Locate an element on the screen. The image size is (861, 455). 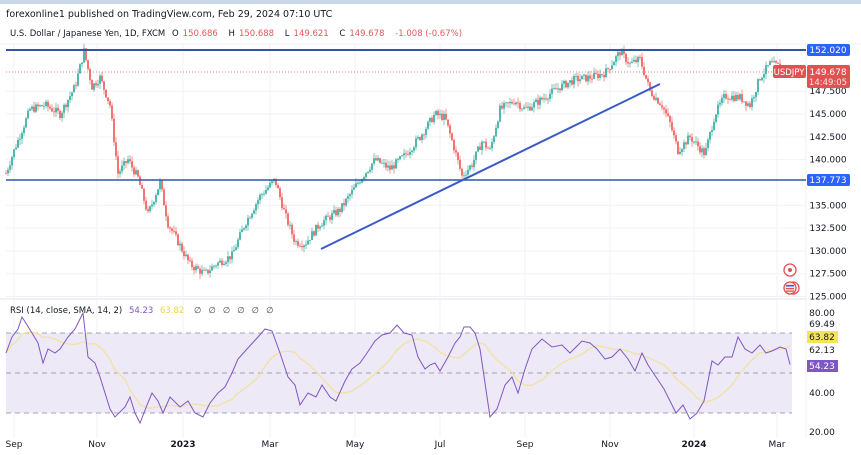
event-marker-icon is located at coordinates (790, 270).